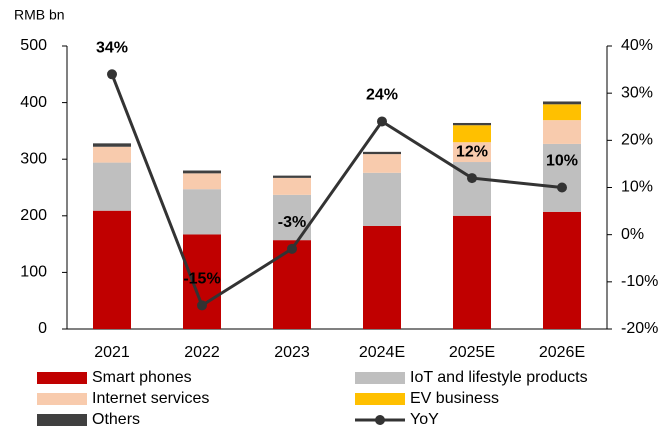  Describe the element at coordinates (33, 215) in the screenshot. I see `y-tick-label: 200` at that location.